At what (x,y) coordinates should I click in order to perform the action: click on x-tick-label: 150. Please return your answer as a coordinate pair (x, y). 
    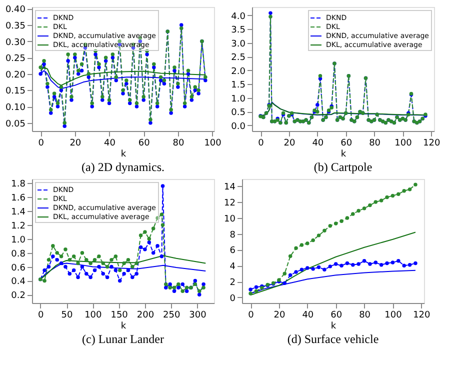
    Looking at the image, I should click on (119, 315).